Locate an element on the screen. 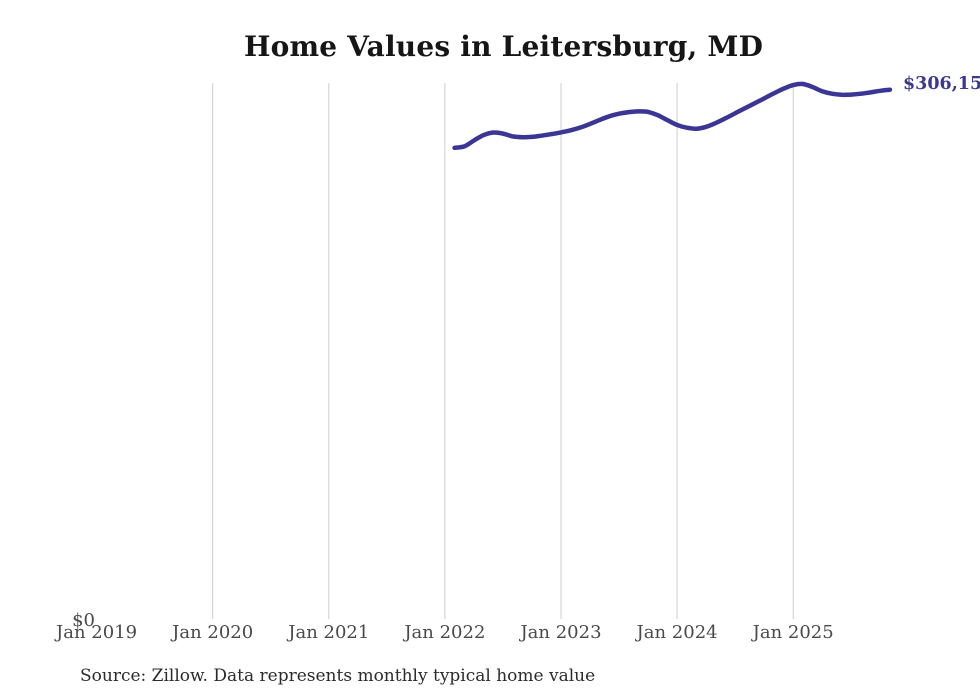 Image resolution: width=980 pixels, height=699 pixels. x-tick-label: Jan 2020 is located at coordinates (213, 632).